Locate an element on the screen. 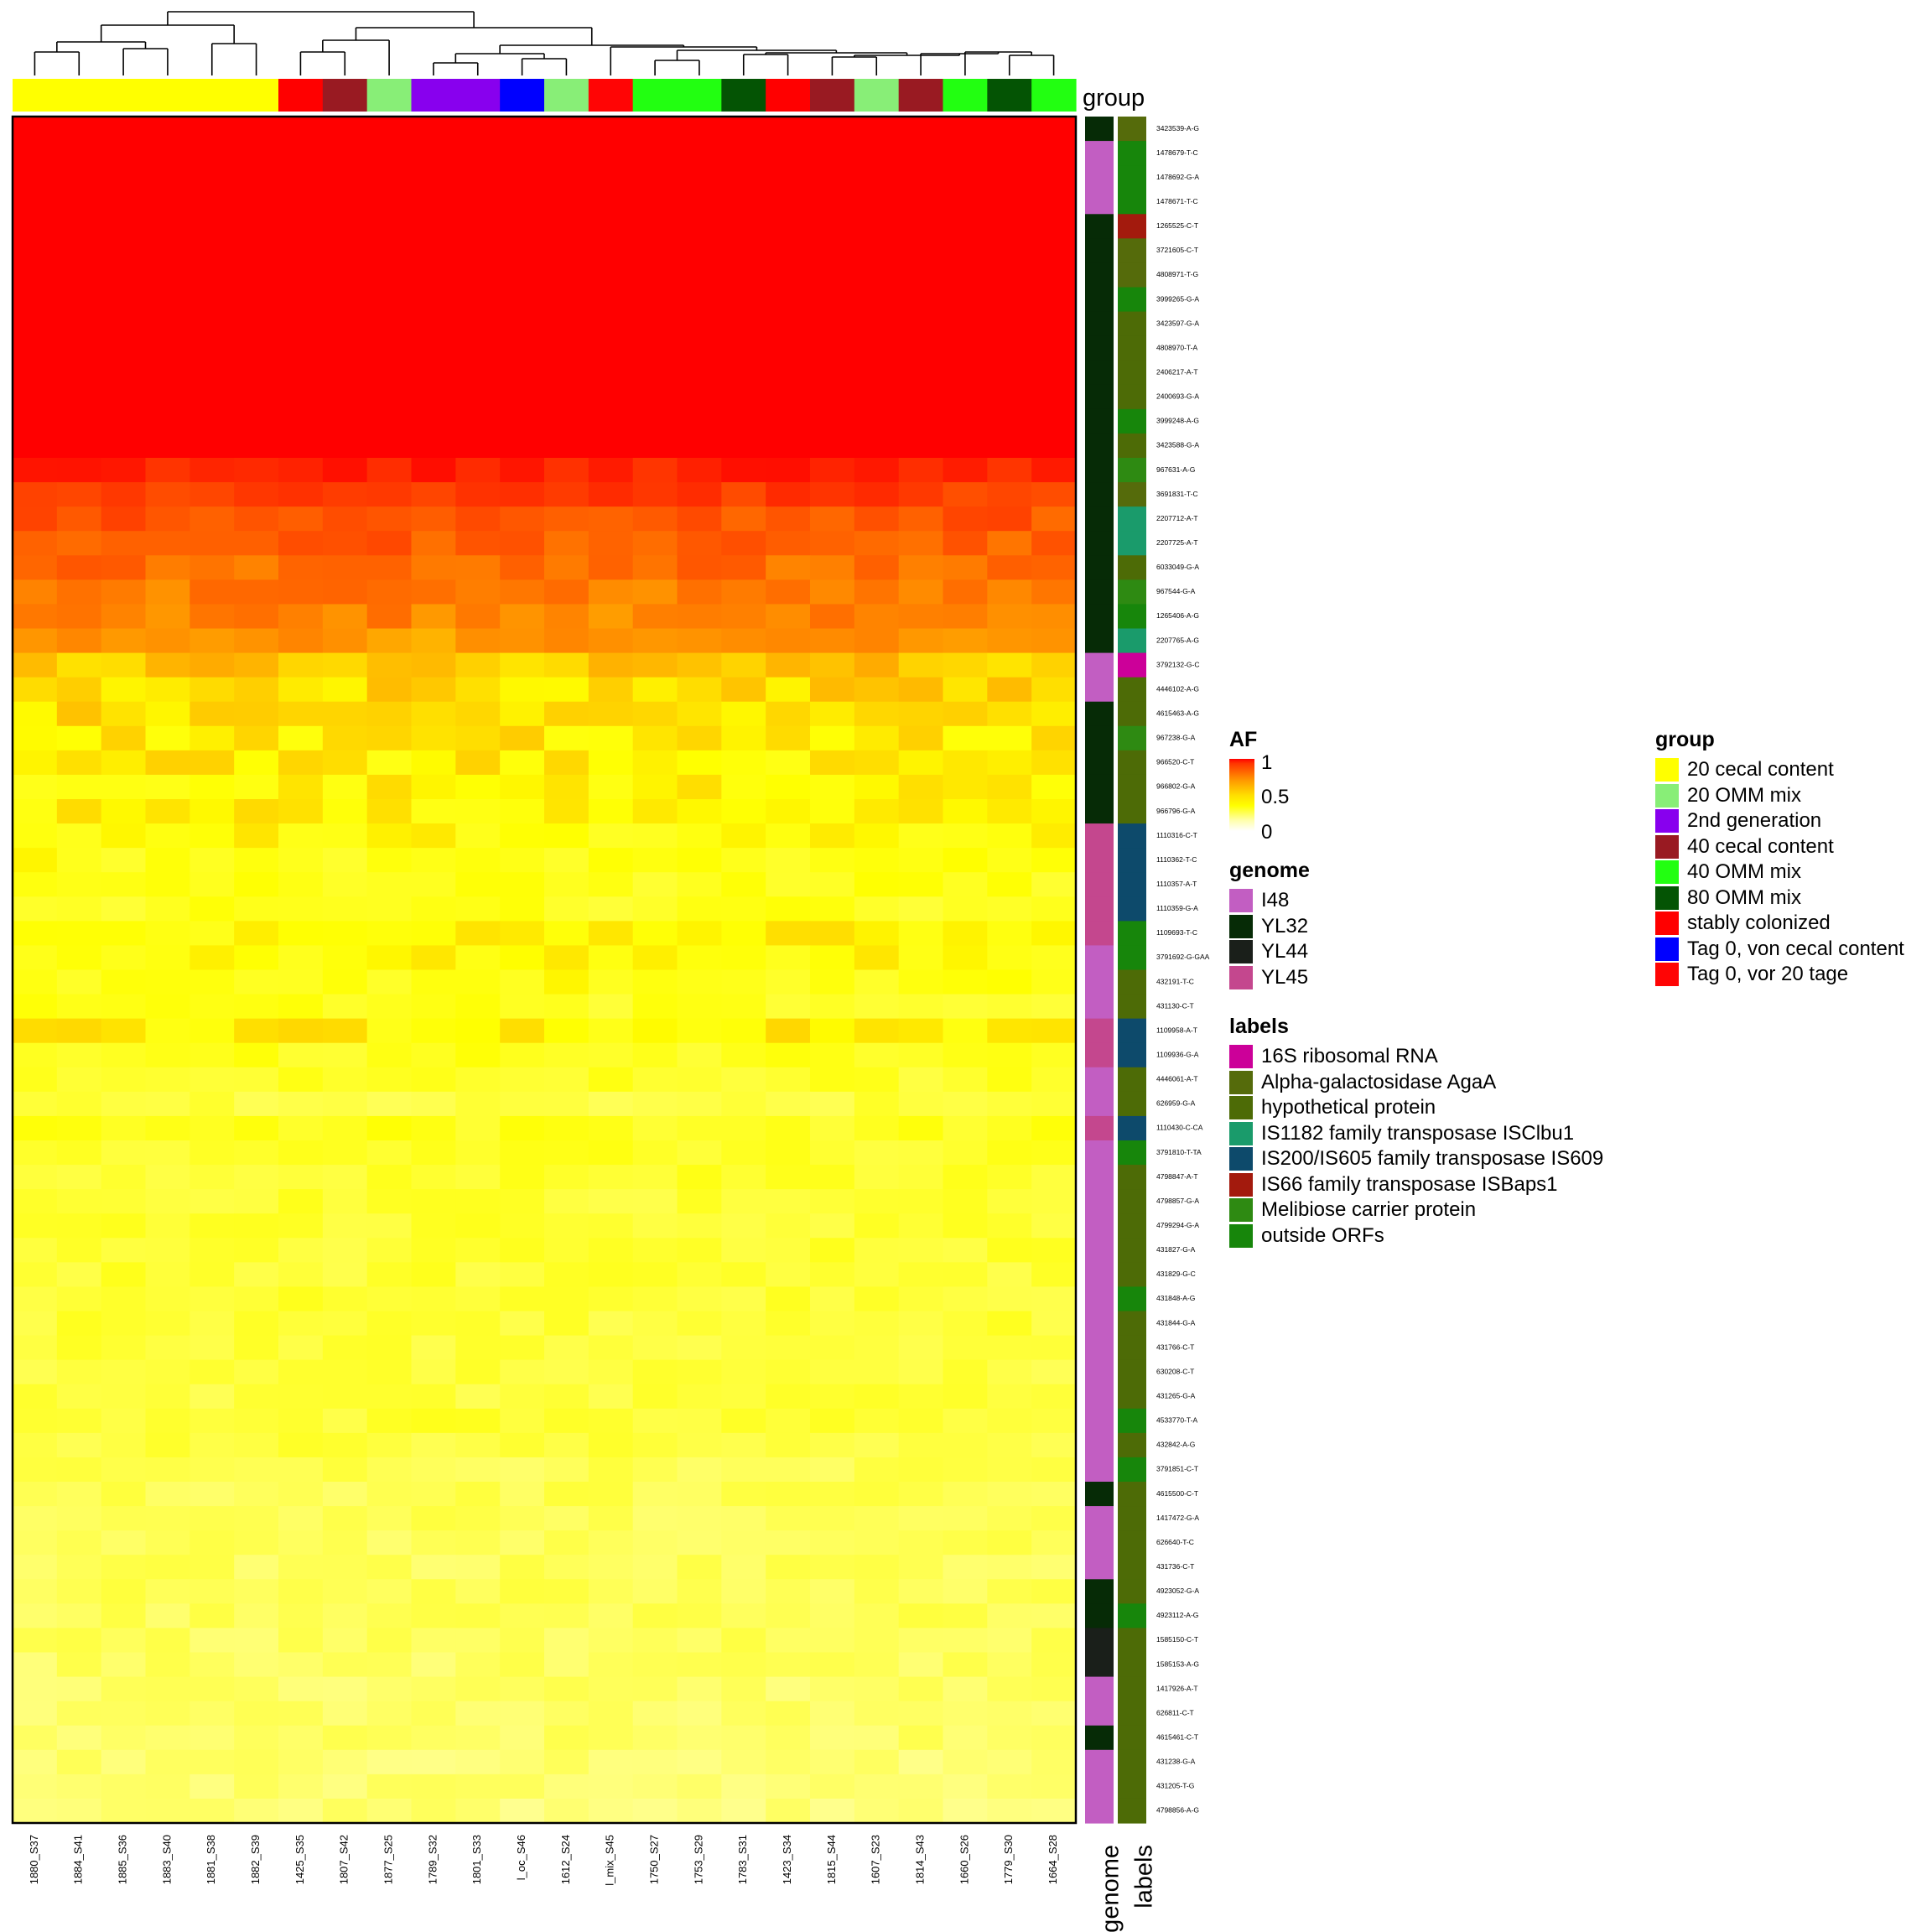 Image resolution: width=1932 pixels, height=1932 pixels. row-name: 432191-T-C is located at coordinates (1175, 981).